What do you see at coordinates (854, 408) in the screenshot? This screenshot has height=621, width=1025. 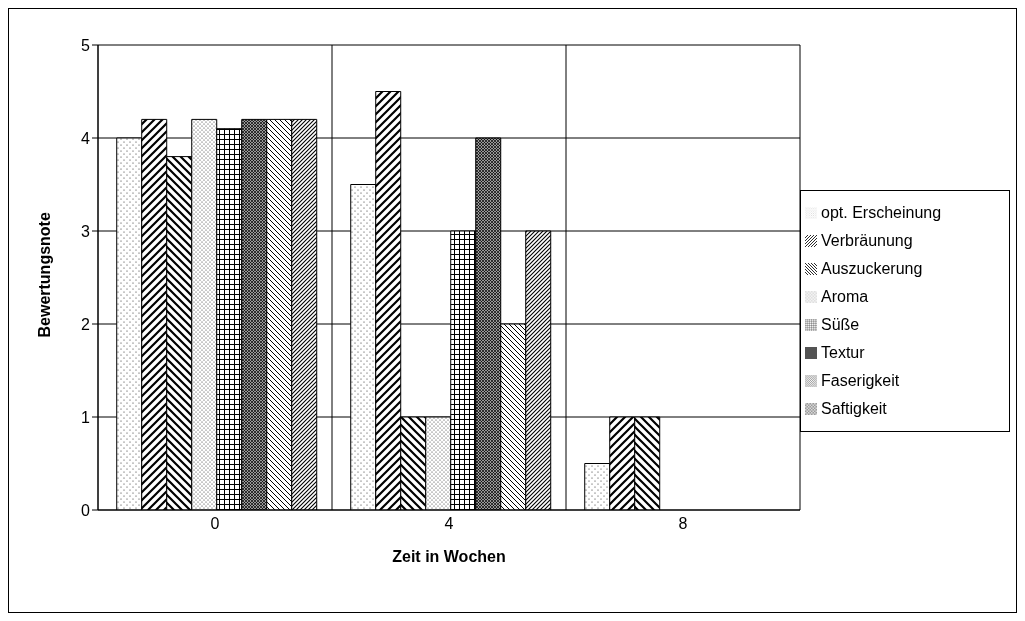 I see `legend-label: Saftigkeit` at bounding box center [854, 408].